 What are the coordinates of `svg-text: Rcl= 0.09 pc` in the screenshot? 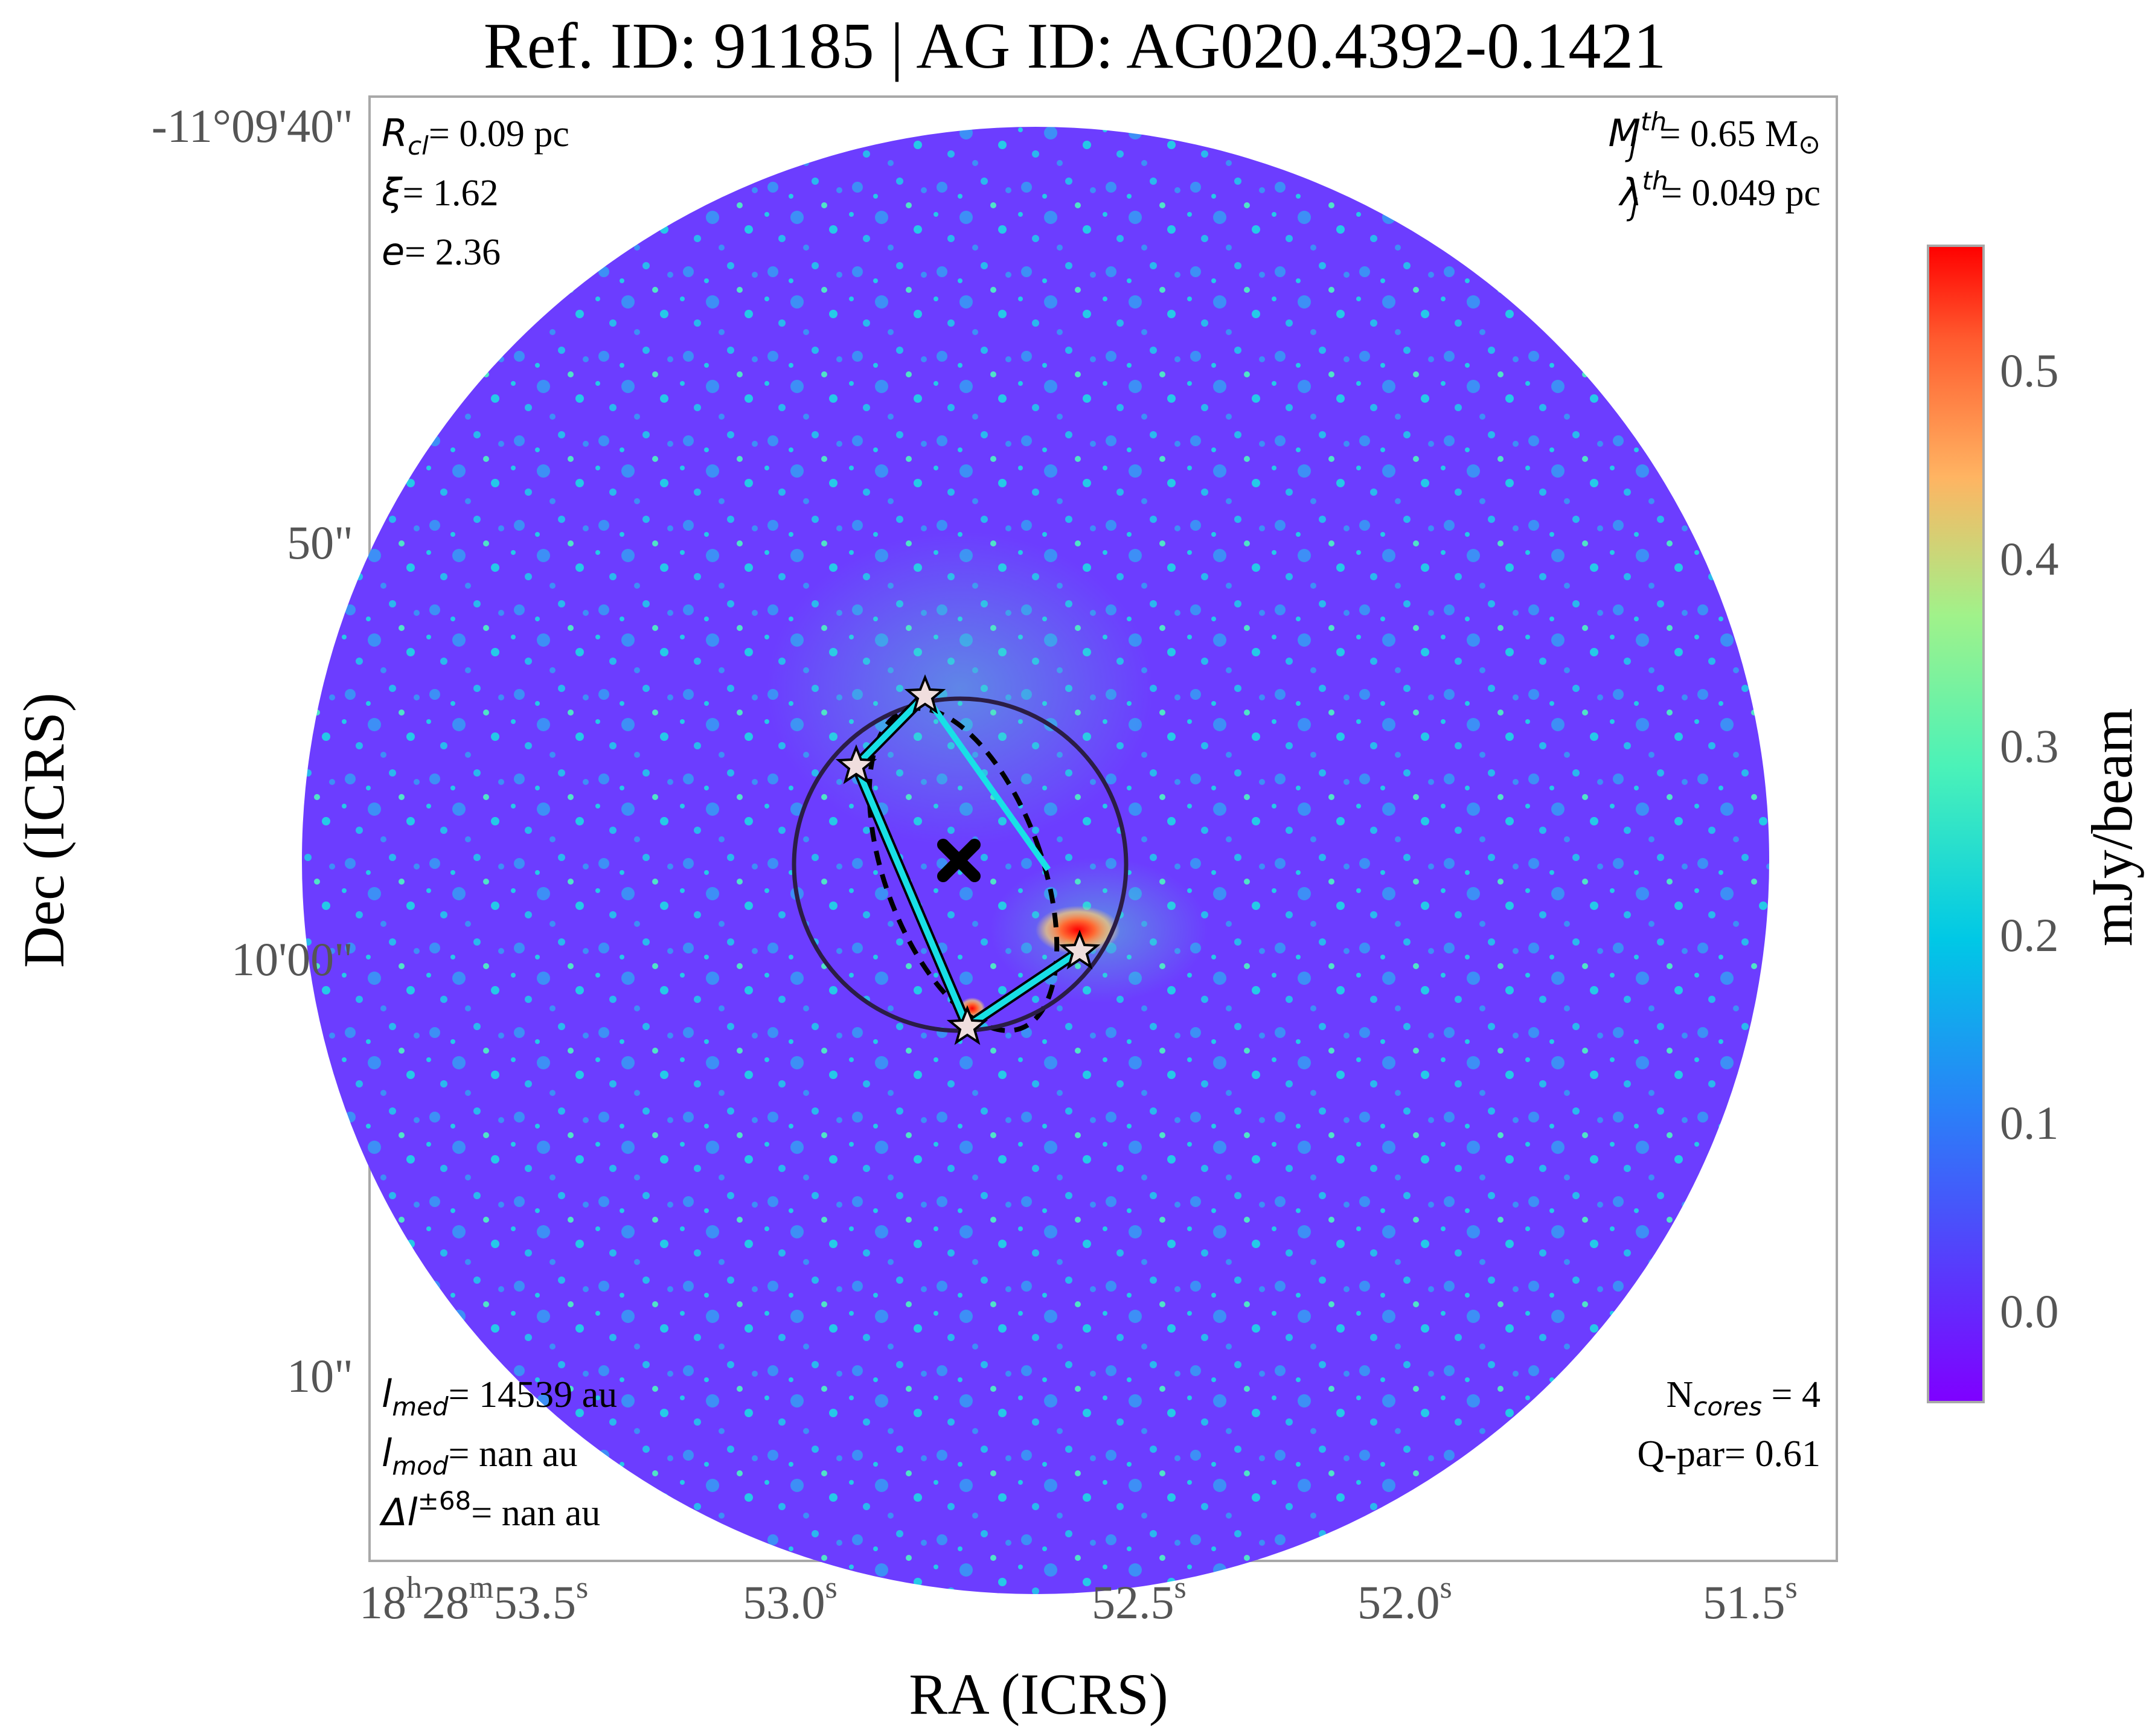 It's located at (475, 136).